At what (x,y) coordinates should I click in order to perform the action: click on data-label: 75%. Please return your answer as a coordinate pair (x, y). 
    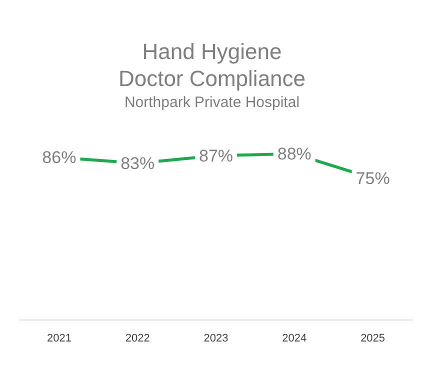
    Looking at the image, I should click on (373, 178).